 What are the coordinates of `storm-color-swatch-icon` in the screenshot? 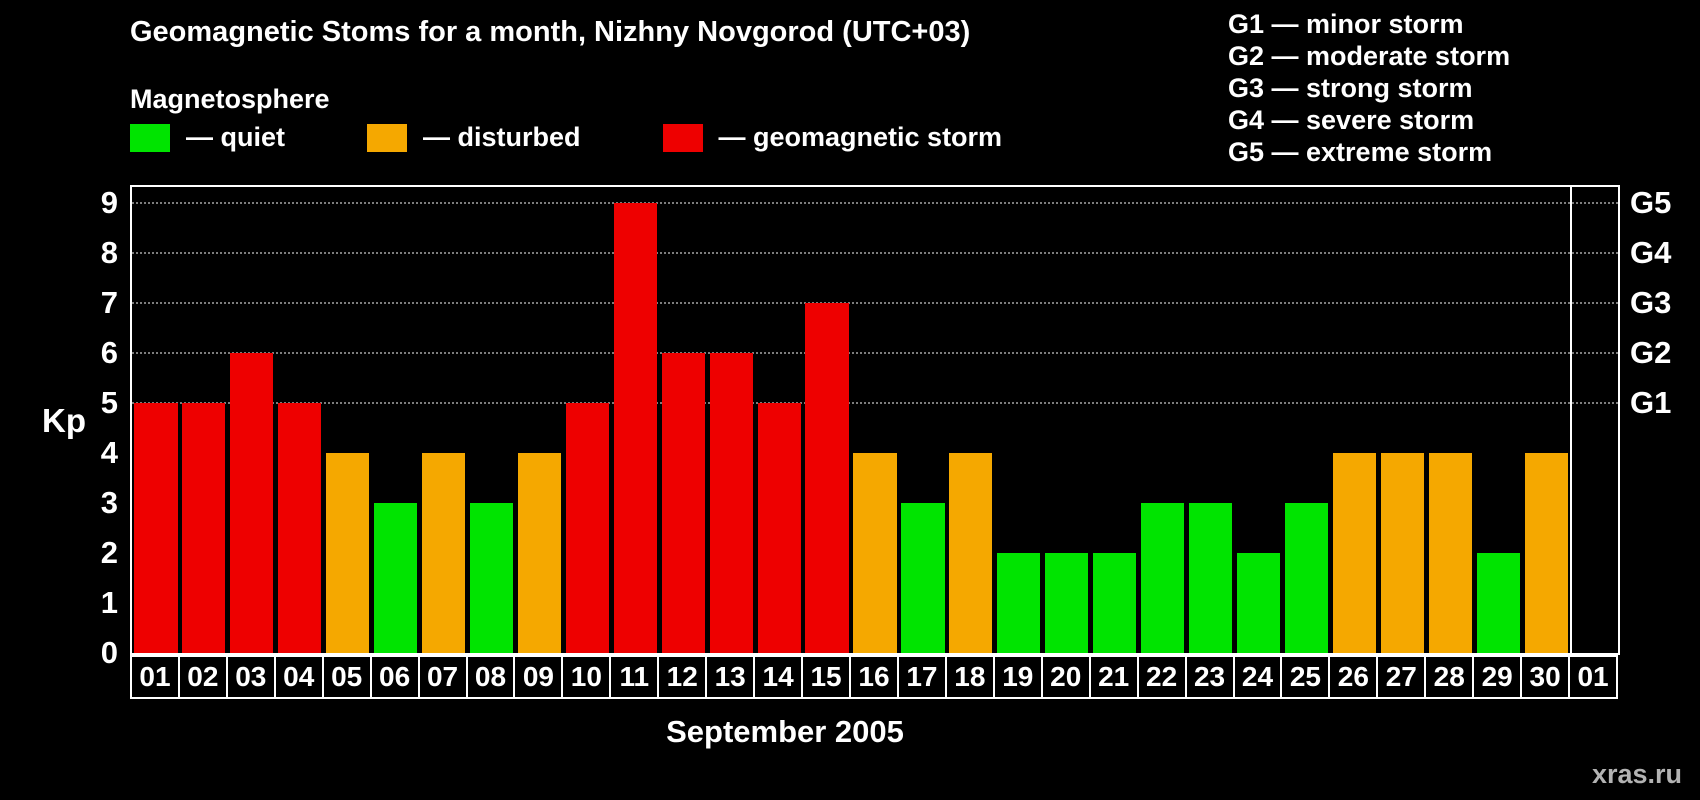 It's located at (682, 137).